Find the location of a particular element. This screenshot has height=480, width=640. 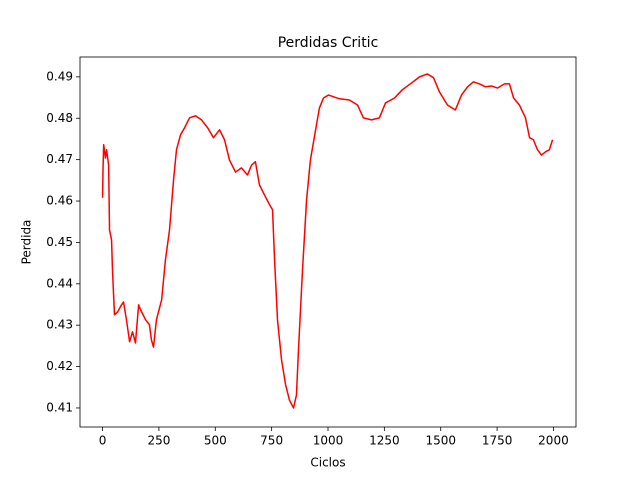

y-tick-label: 0.41 is located at coordinates (59, 407).